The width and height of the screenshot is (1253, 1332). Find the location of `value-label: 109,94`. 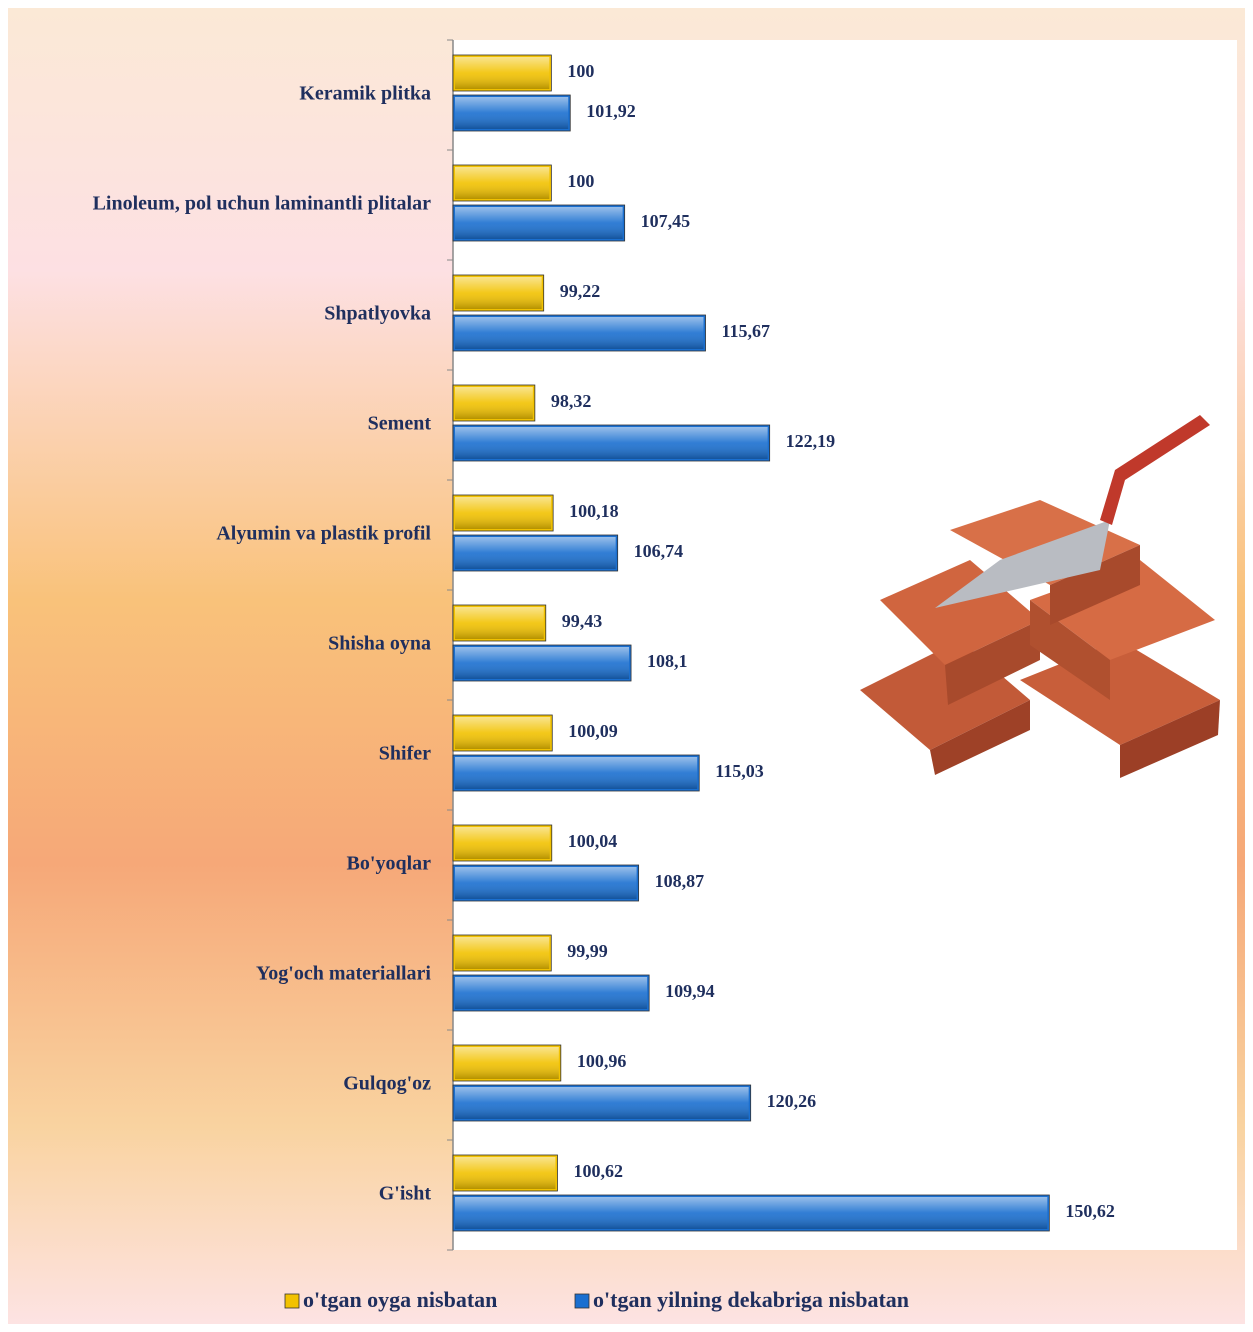

value-label: 109,94 is located at coordinates (690, 991).